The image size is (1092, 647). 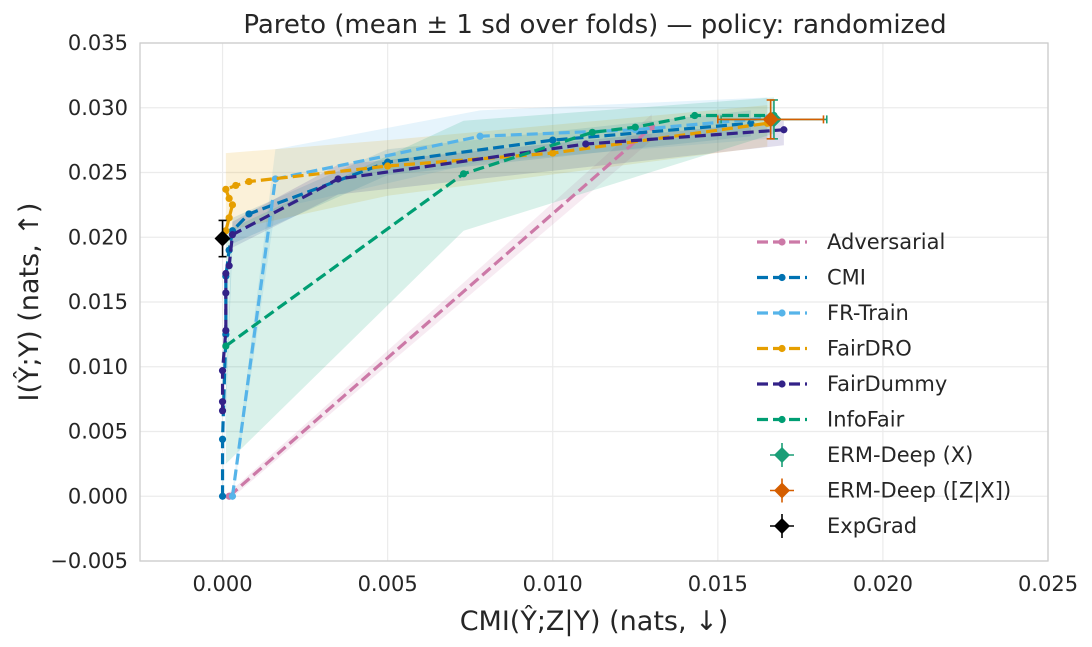 What do you see at coordinates (782, 526) in the screenshot?
I see `legend-marker-expgrad` at bounding box center [782, 526].